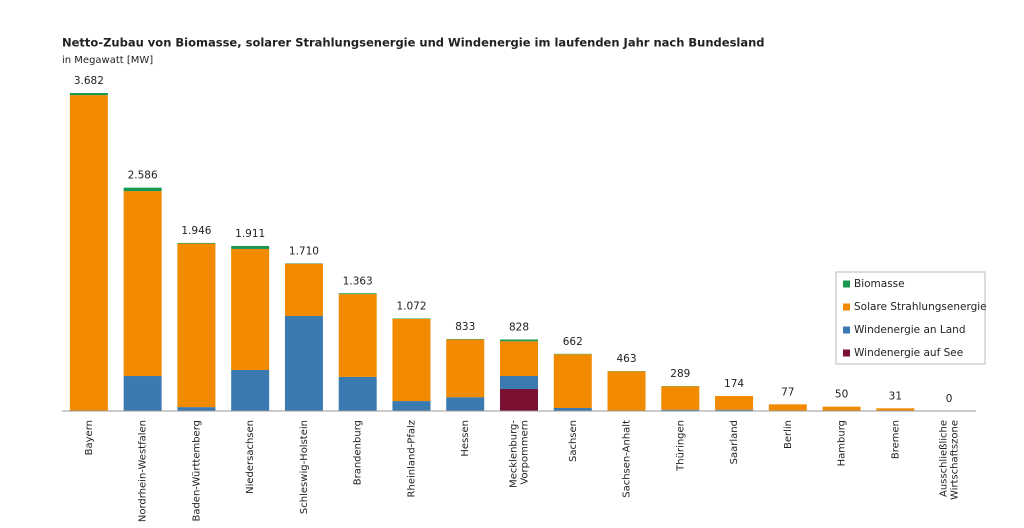 The height and width of the screenshot is (528, 1024). Describe the element at coordinates (949, 399) in the screenshot. I see `total-label: 0` at that location.